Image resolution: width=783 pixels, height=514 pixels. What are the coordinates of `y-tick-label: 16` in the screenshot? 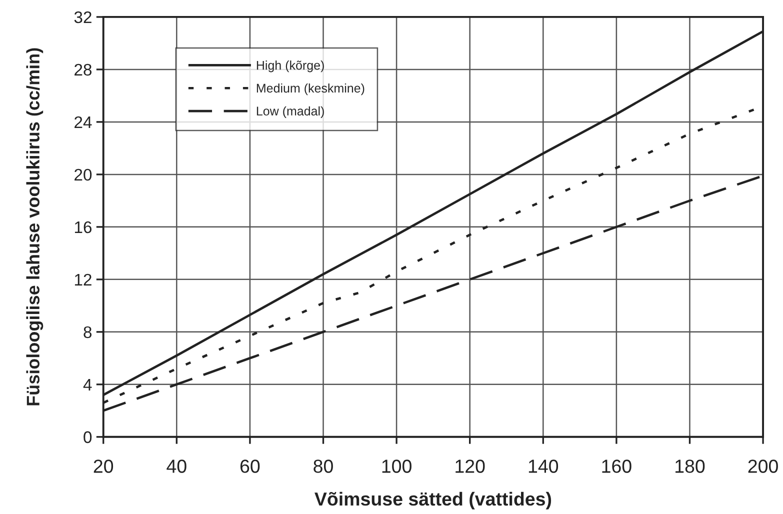 It's located at (83, 227).